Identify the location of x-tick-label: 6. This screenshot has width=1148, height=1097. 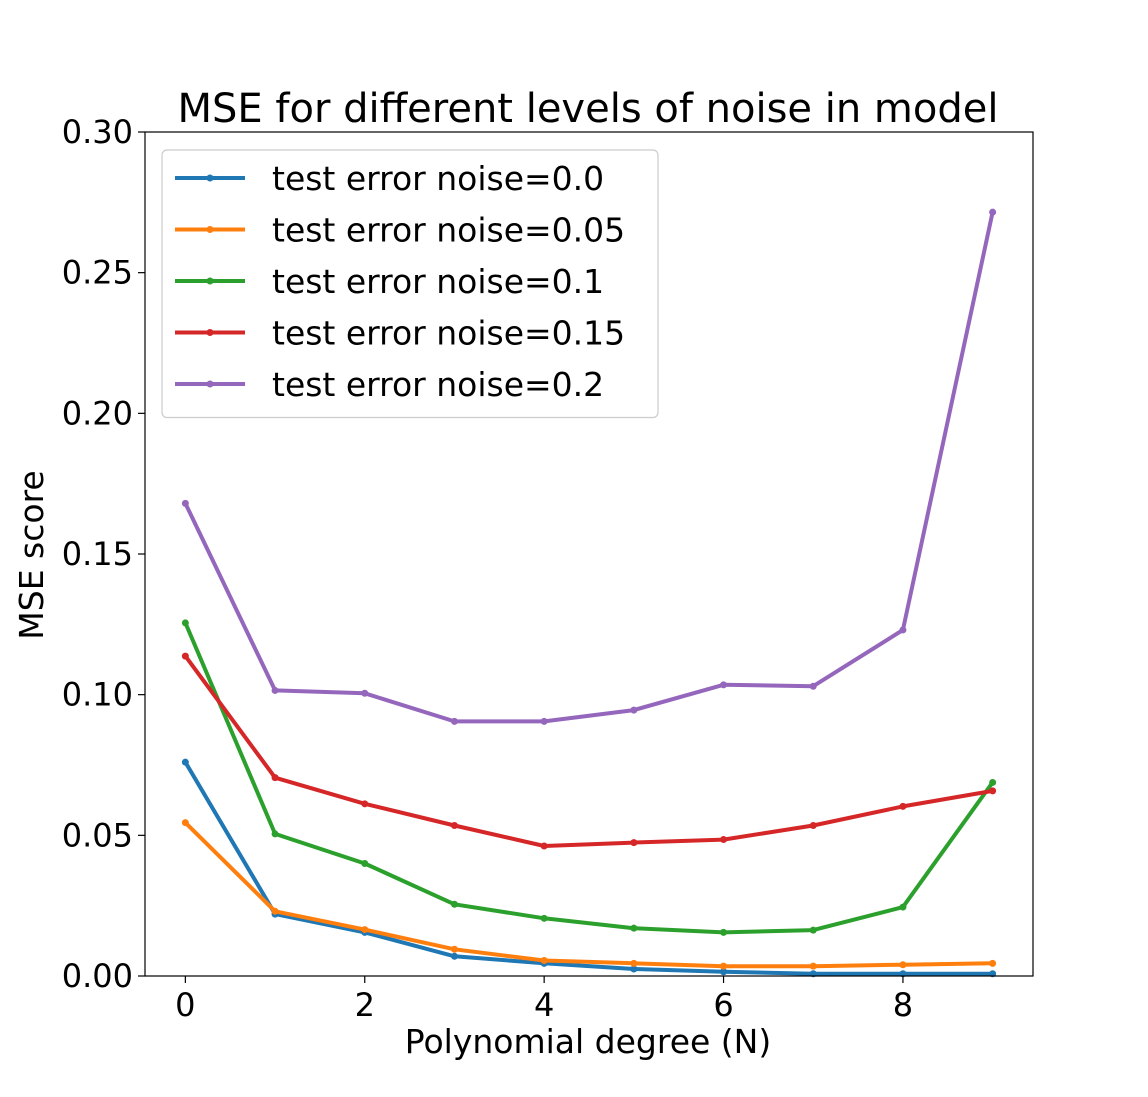
(723, 1005).